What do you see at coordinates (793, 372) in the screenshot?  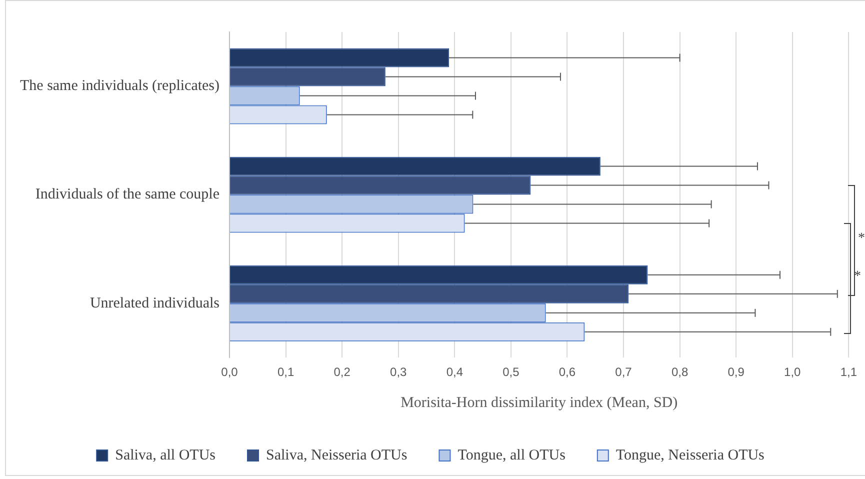 I see `x-tick-label: 1,0` at bounding box center [793, 372].